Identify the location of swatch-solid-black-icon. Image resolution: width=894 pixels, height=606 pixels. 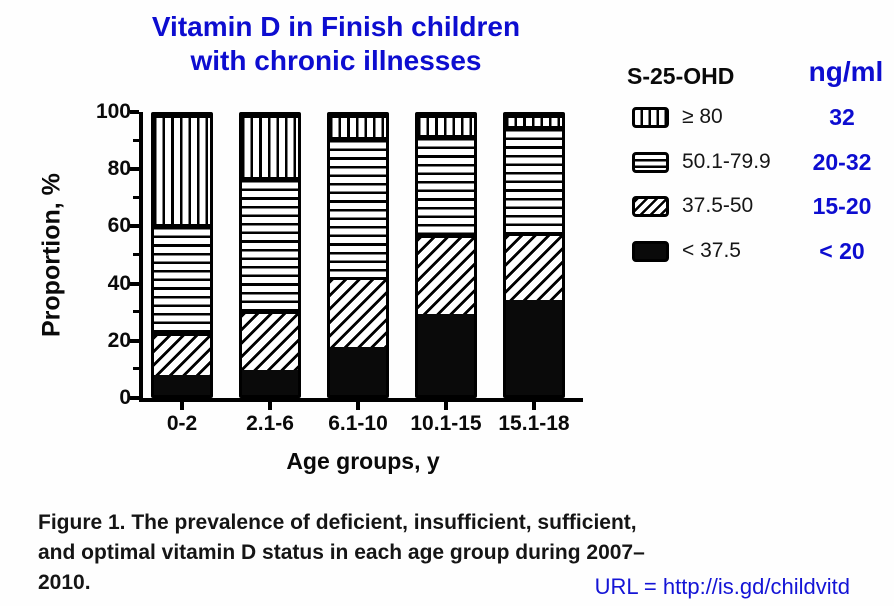
(650, 251).